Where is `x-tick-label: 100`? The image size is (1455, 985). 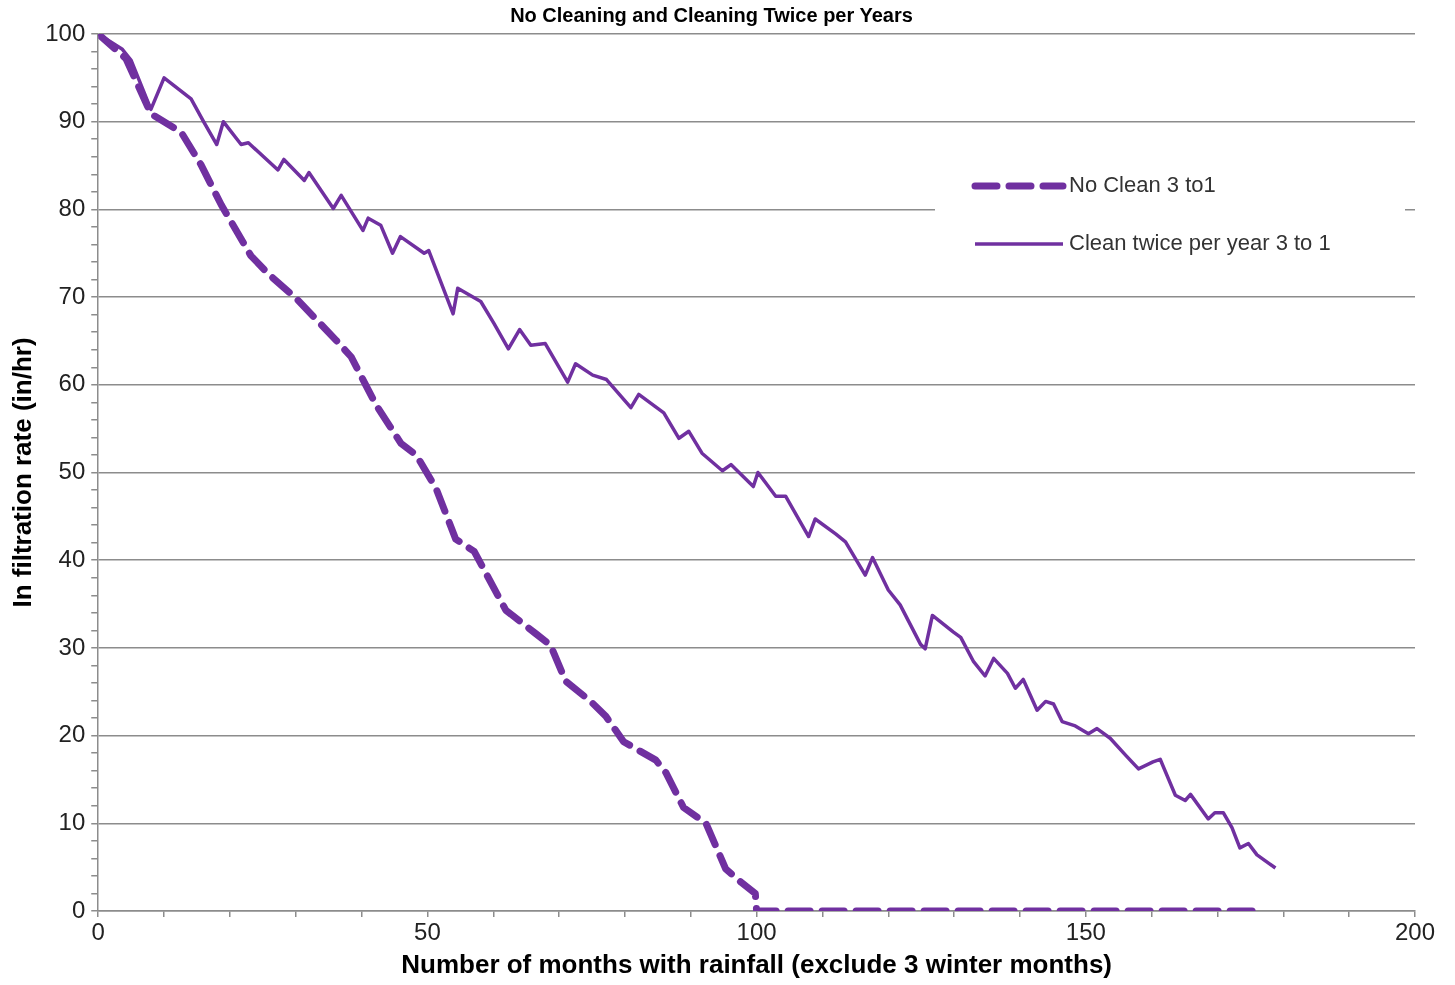 x-tick-label: 100 is located at coordinates (756, 932).